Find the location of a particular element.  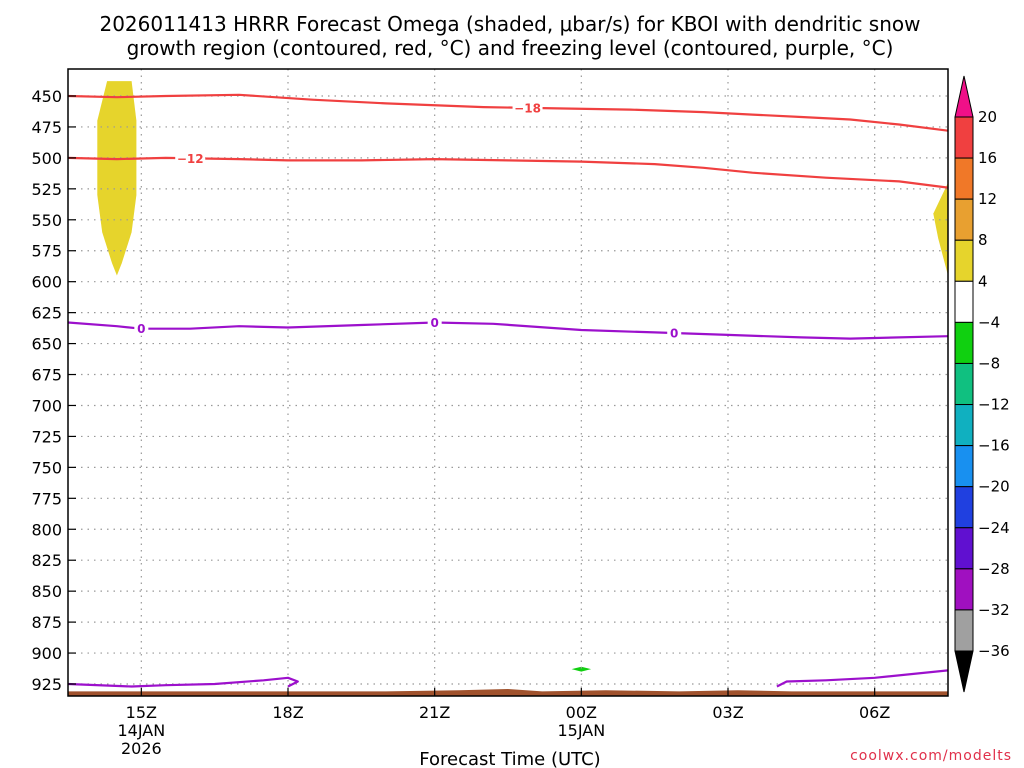

colorbar: 20 16 12 8 4 −4 −8 −12 −16 −20 −24 −28 −32 −36 is located at coordinates (982, 384).